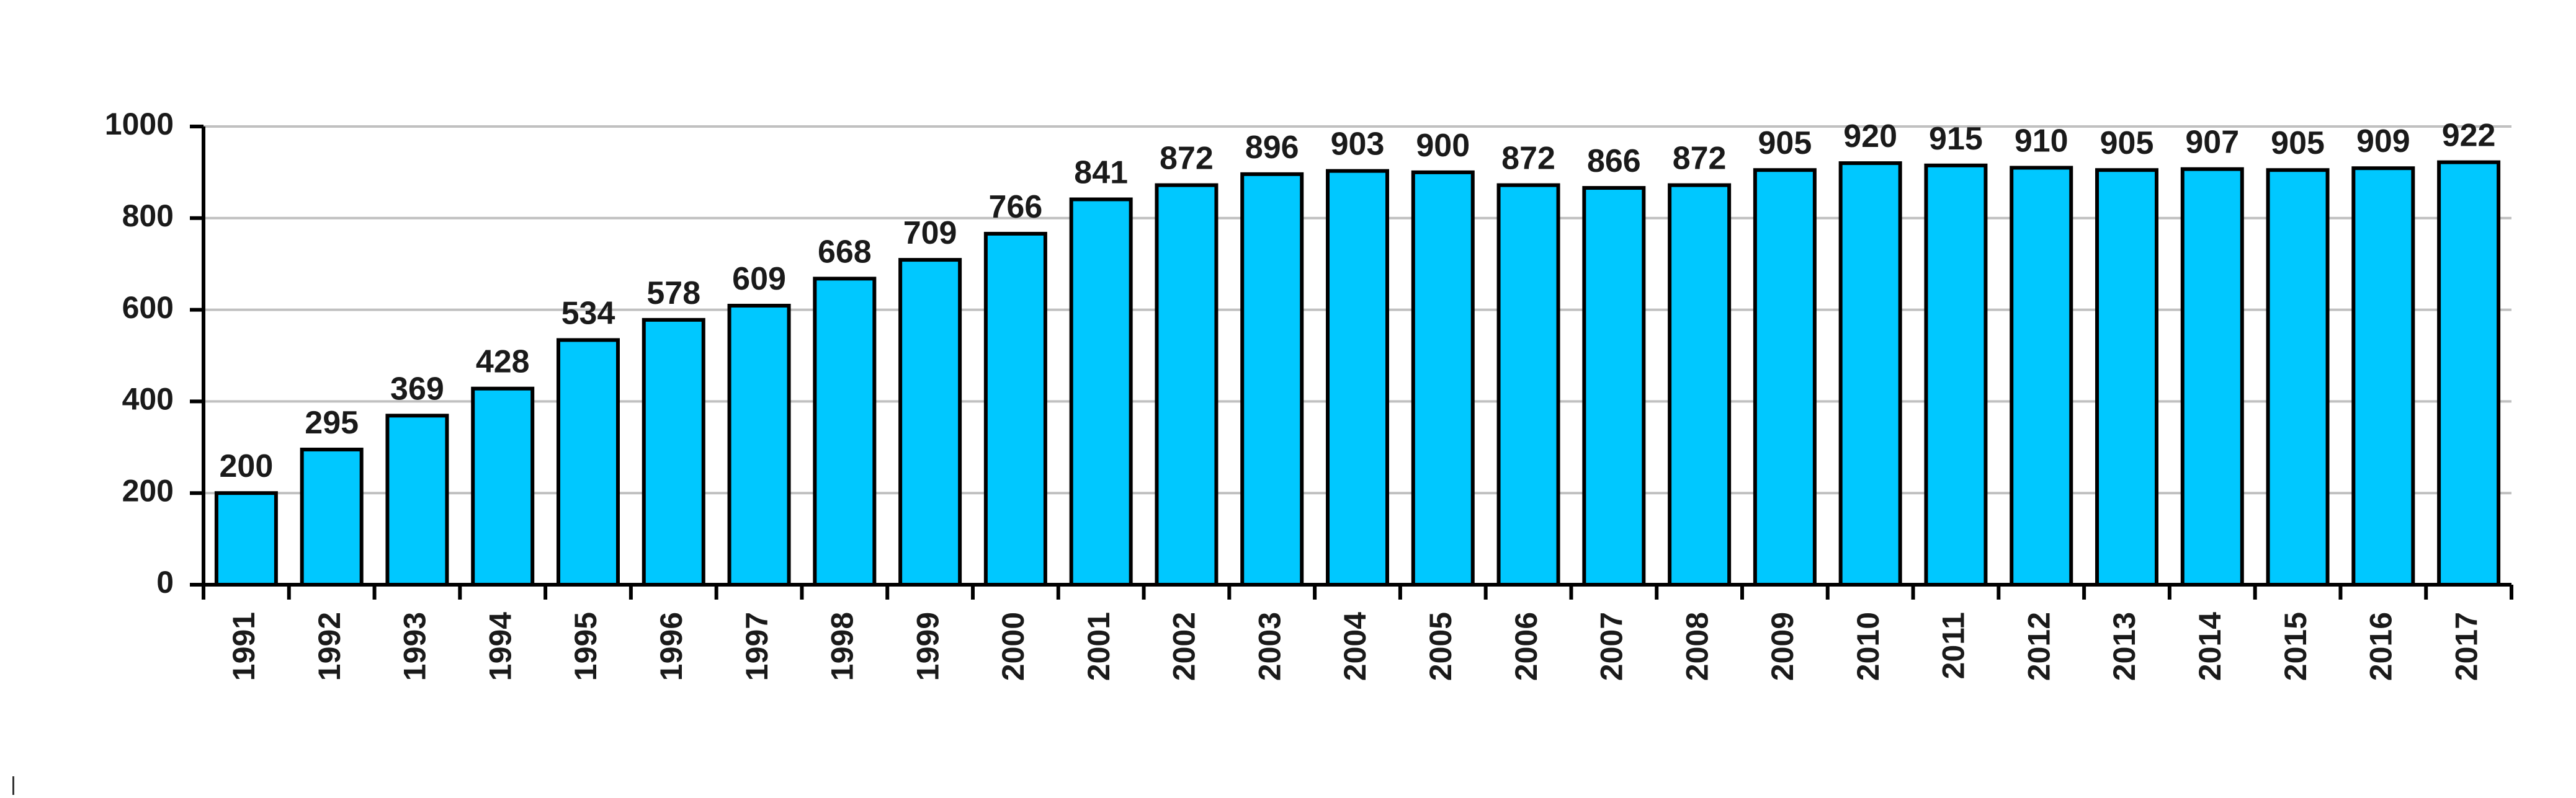 This screenshot has width=2576, height=798. Describe the element at coordinates (1956, 139) in the screenshot. I see `data-label: 915` at that location.